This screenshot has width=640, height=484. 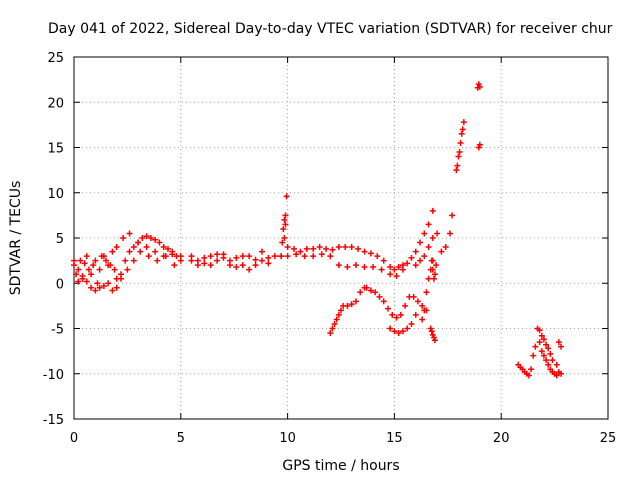 I want to click on y-tick-label: 20, so click(x=55, y=103).